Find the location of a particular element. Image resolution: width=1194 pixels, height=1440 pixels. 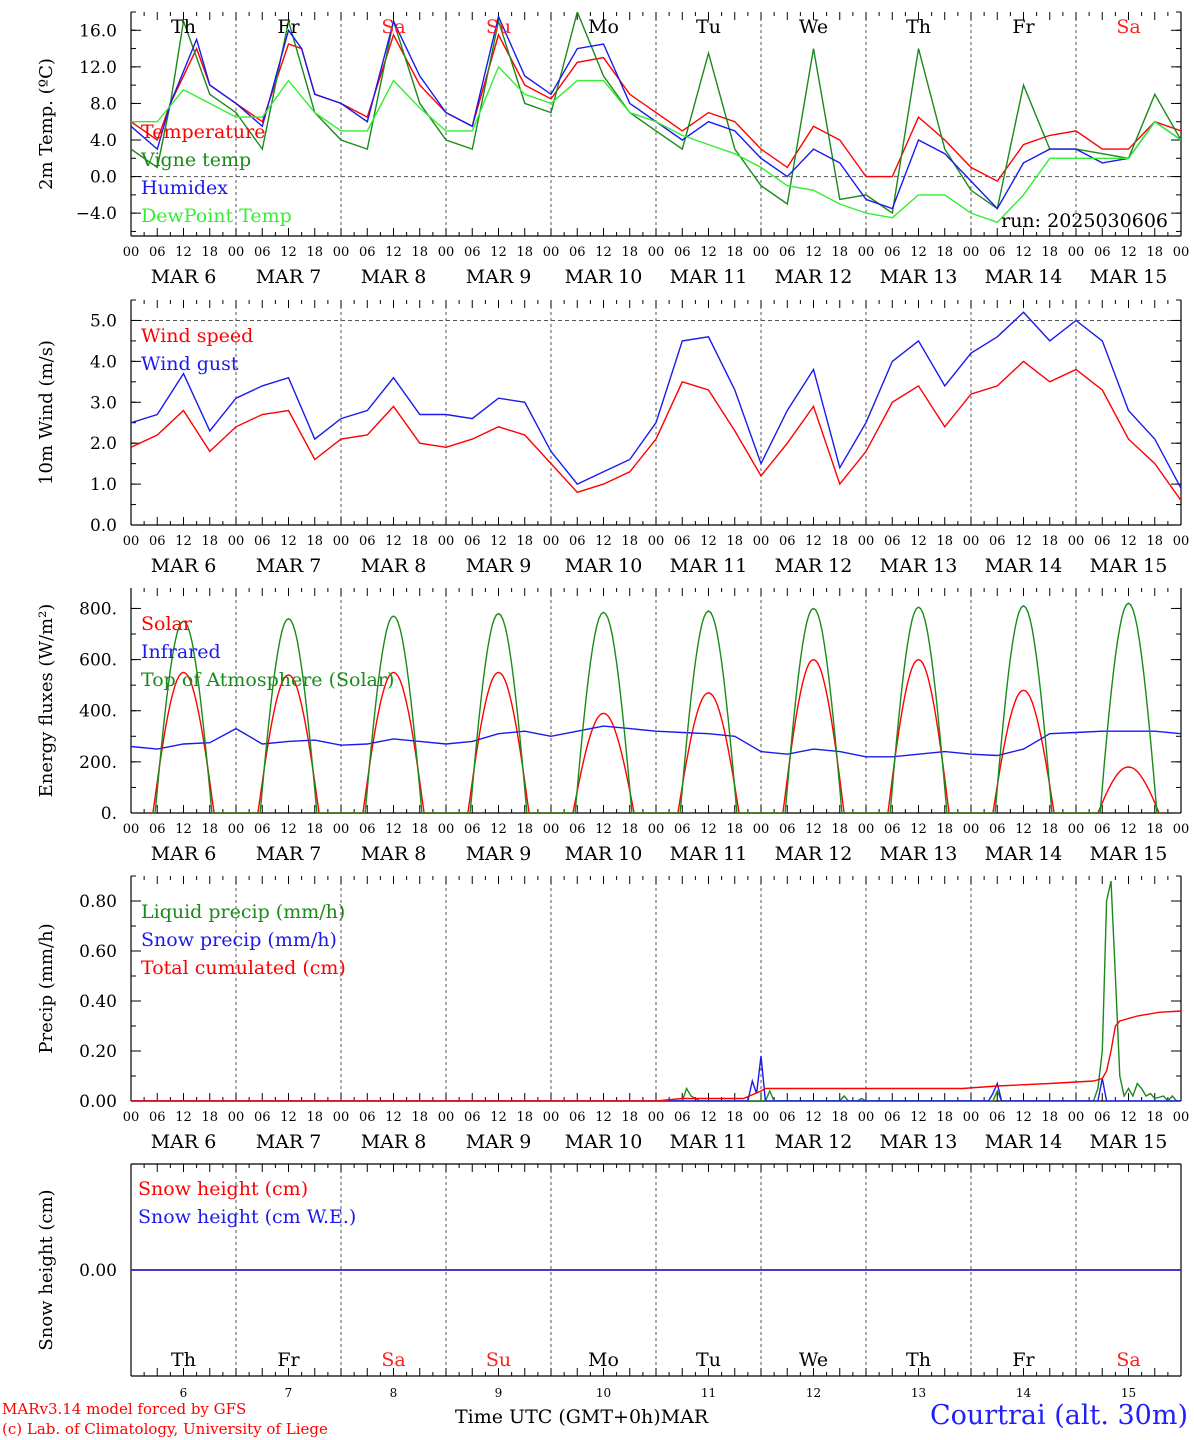

y-tick-label: 0.60 is located at coordinates (98, 952).